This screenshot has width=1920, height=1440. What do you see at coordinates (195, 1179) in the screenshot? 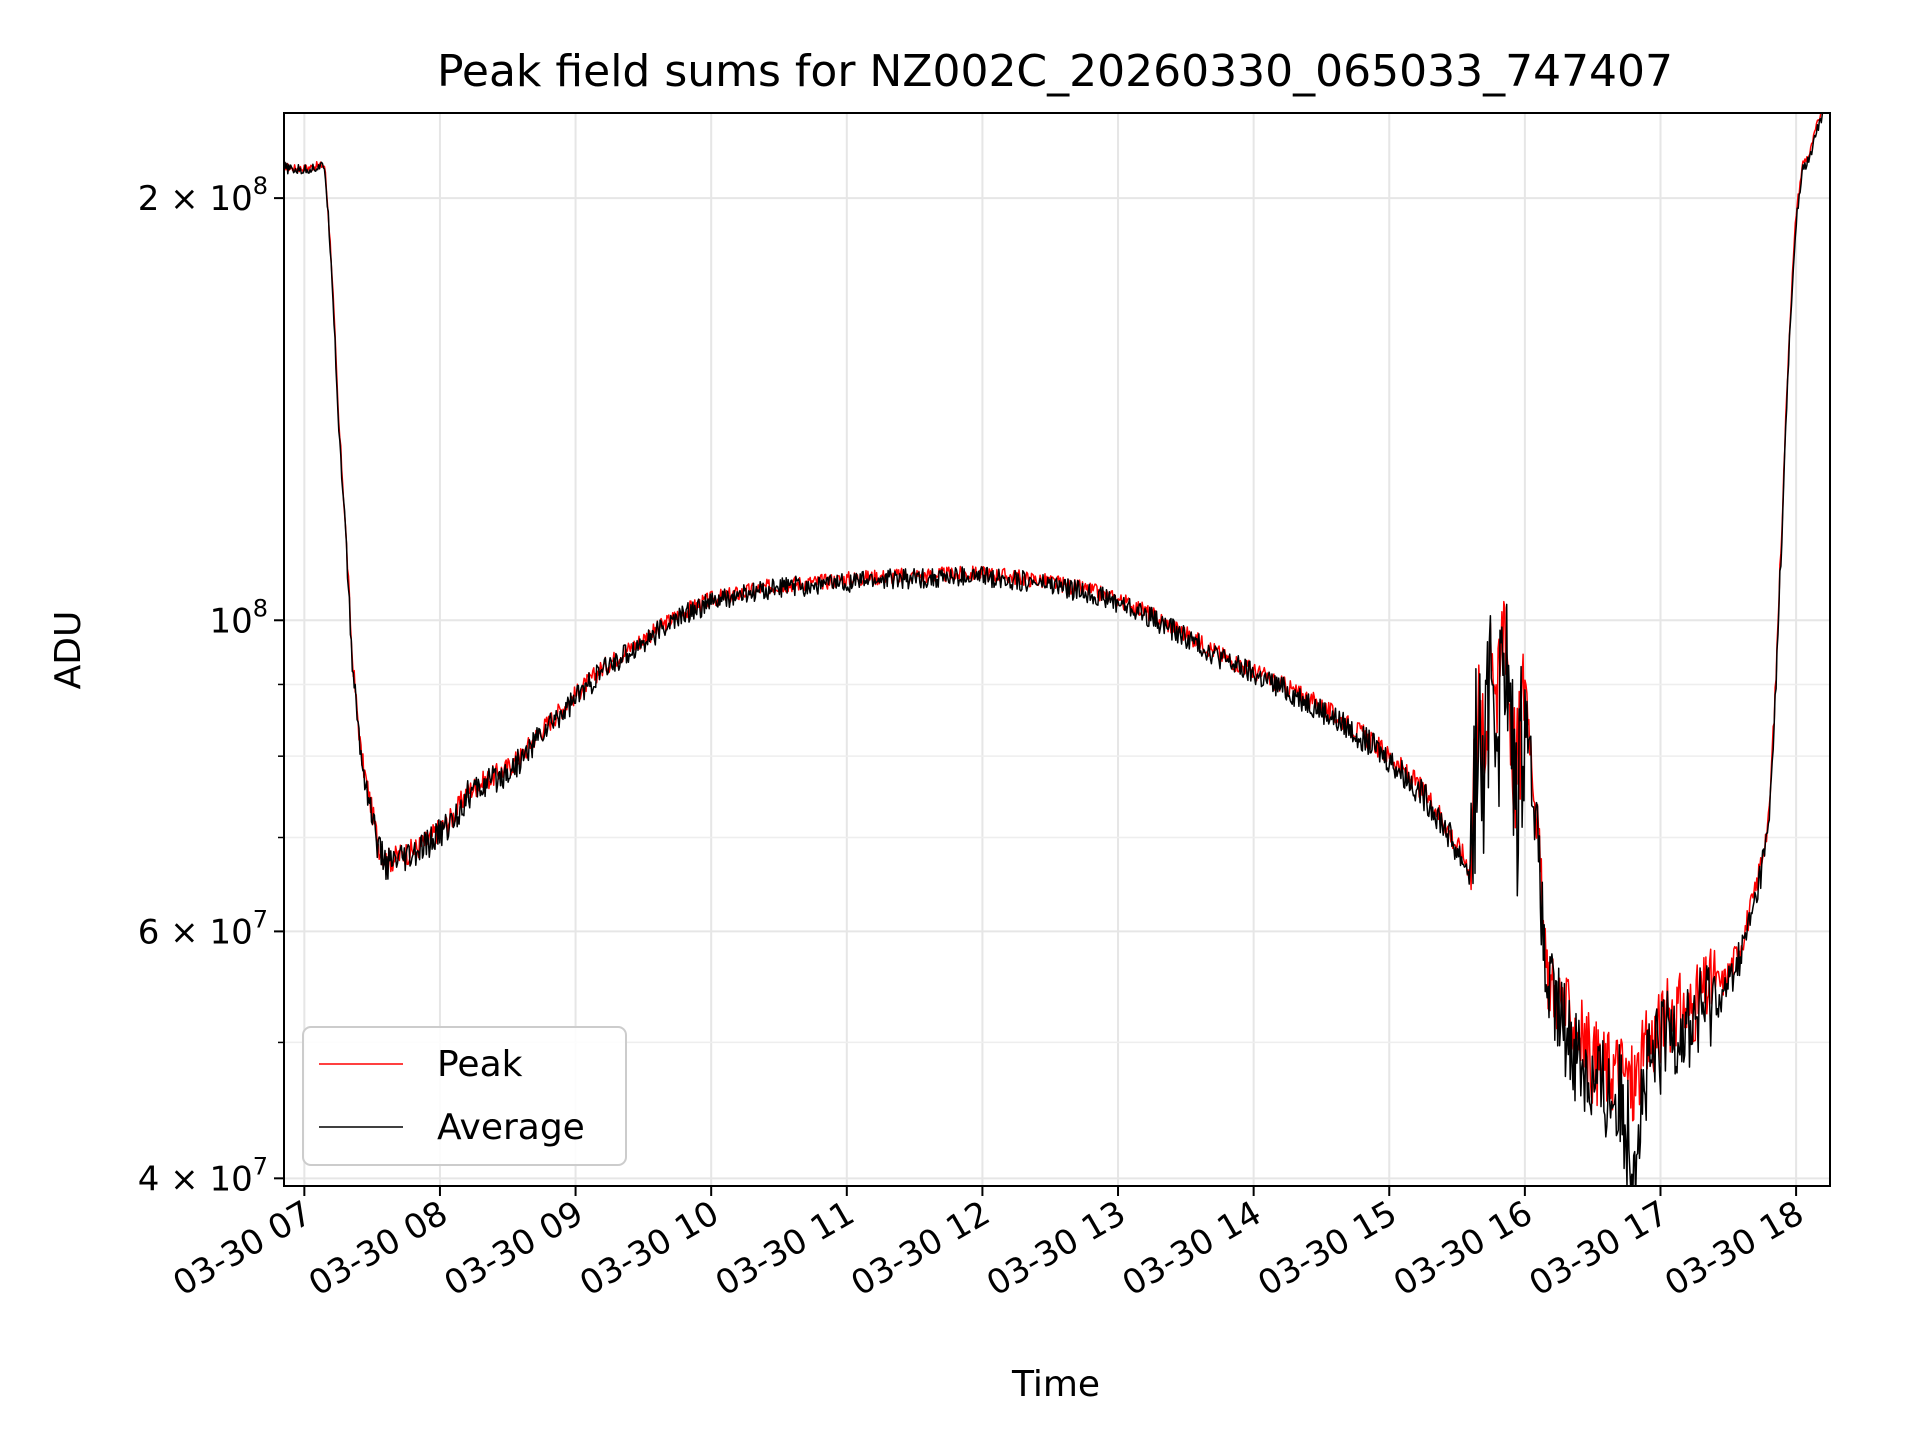
I see `y-tick-base: 4 × 10` at bounding box center [195, 1179].